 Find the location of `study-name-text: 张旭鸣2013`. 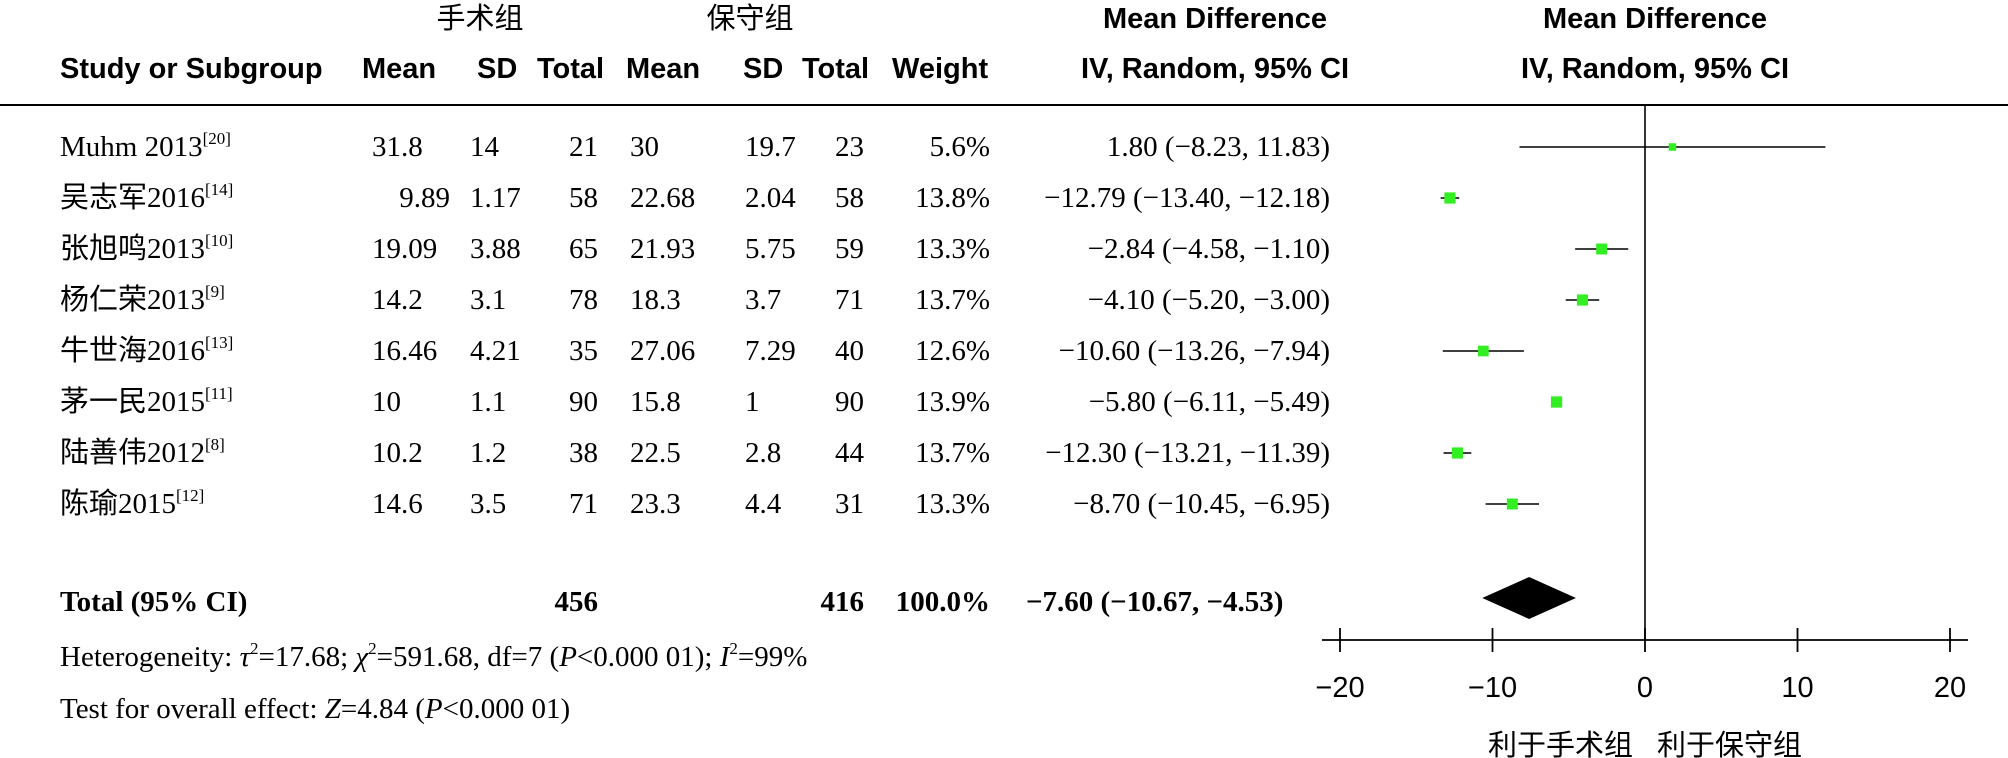

study-name-text: 张旭鸣2013 is located at coordinates (133, 249).